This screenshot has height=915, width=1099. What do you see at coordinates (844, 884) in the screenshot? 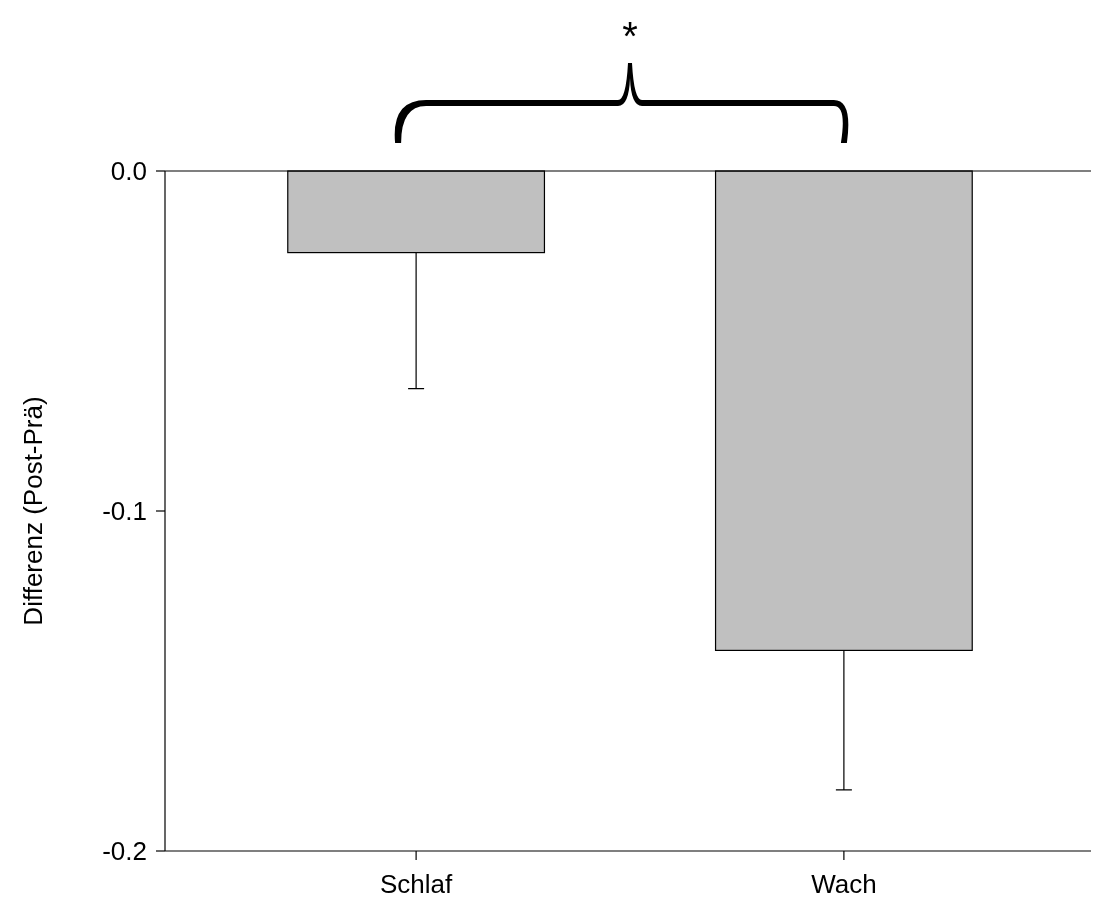
I see `x-tick-label: Wach` at bounding box center [844, 884].